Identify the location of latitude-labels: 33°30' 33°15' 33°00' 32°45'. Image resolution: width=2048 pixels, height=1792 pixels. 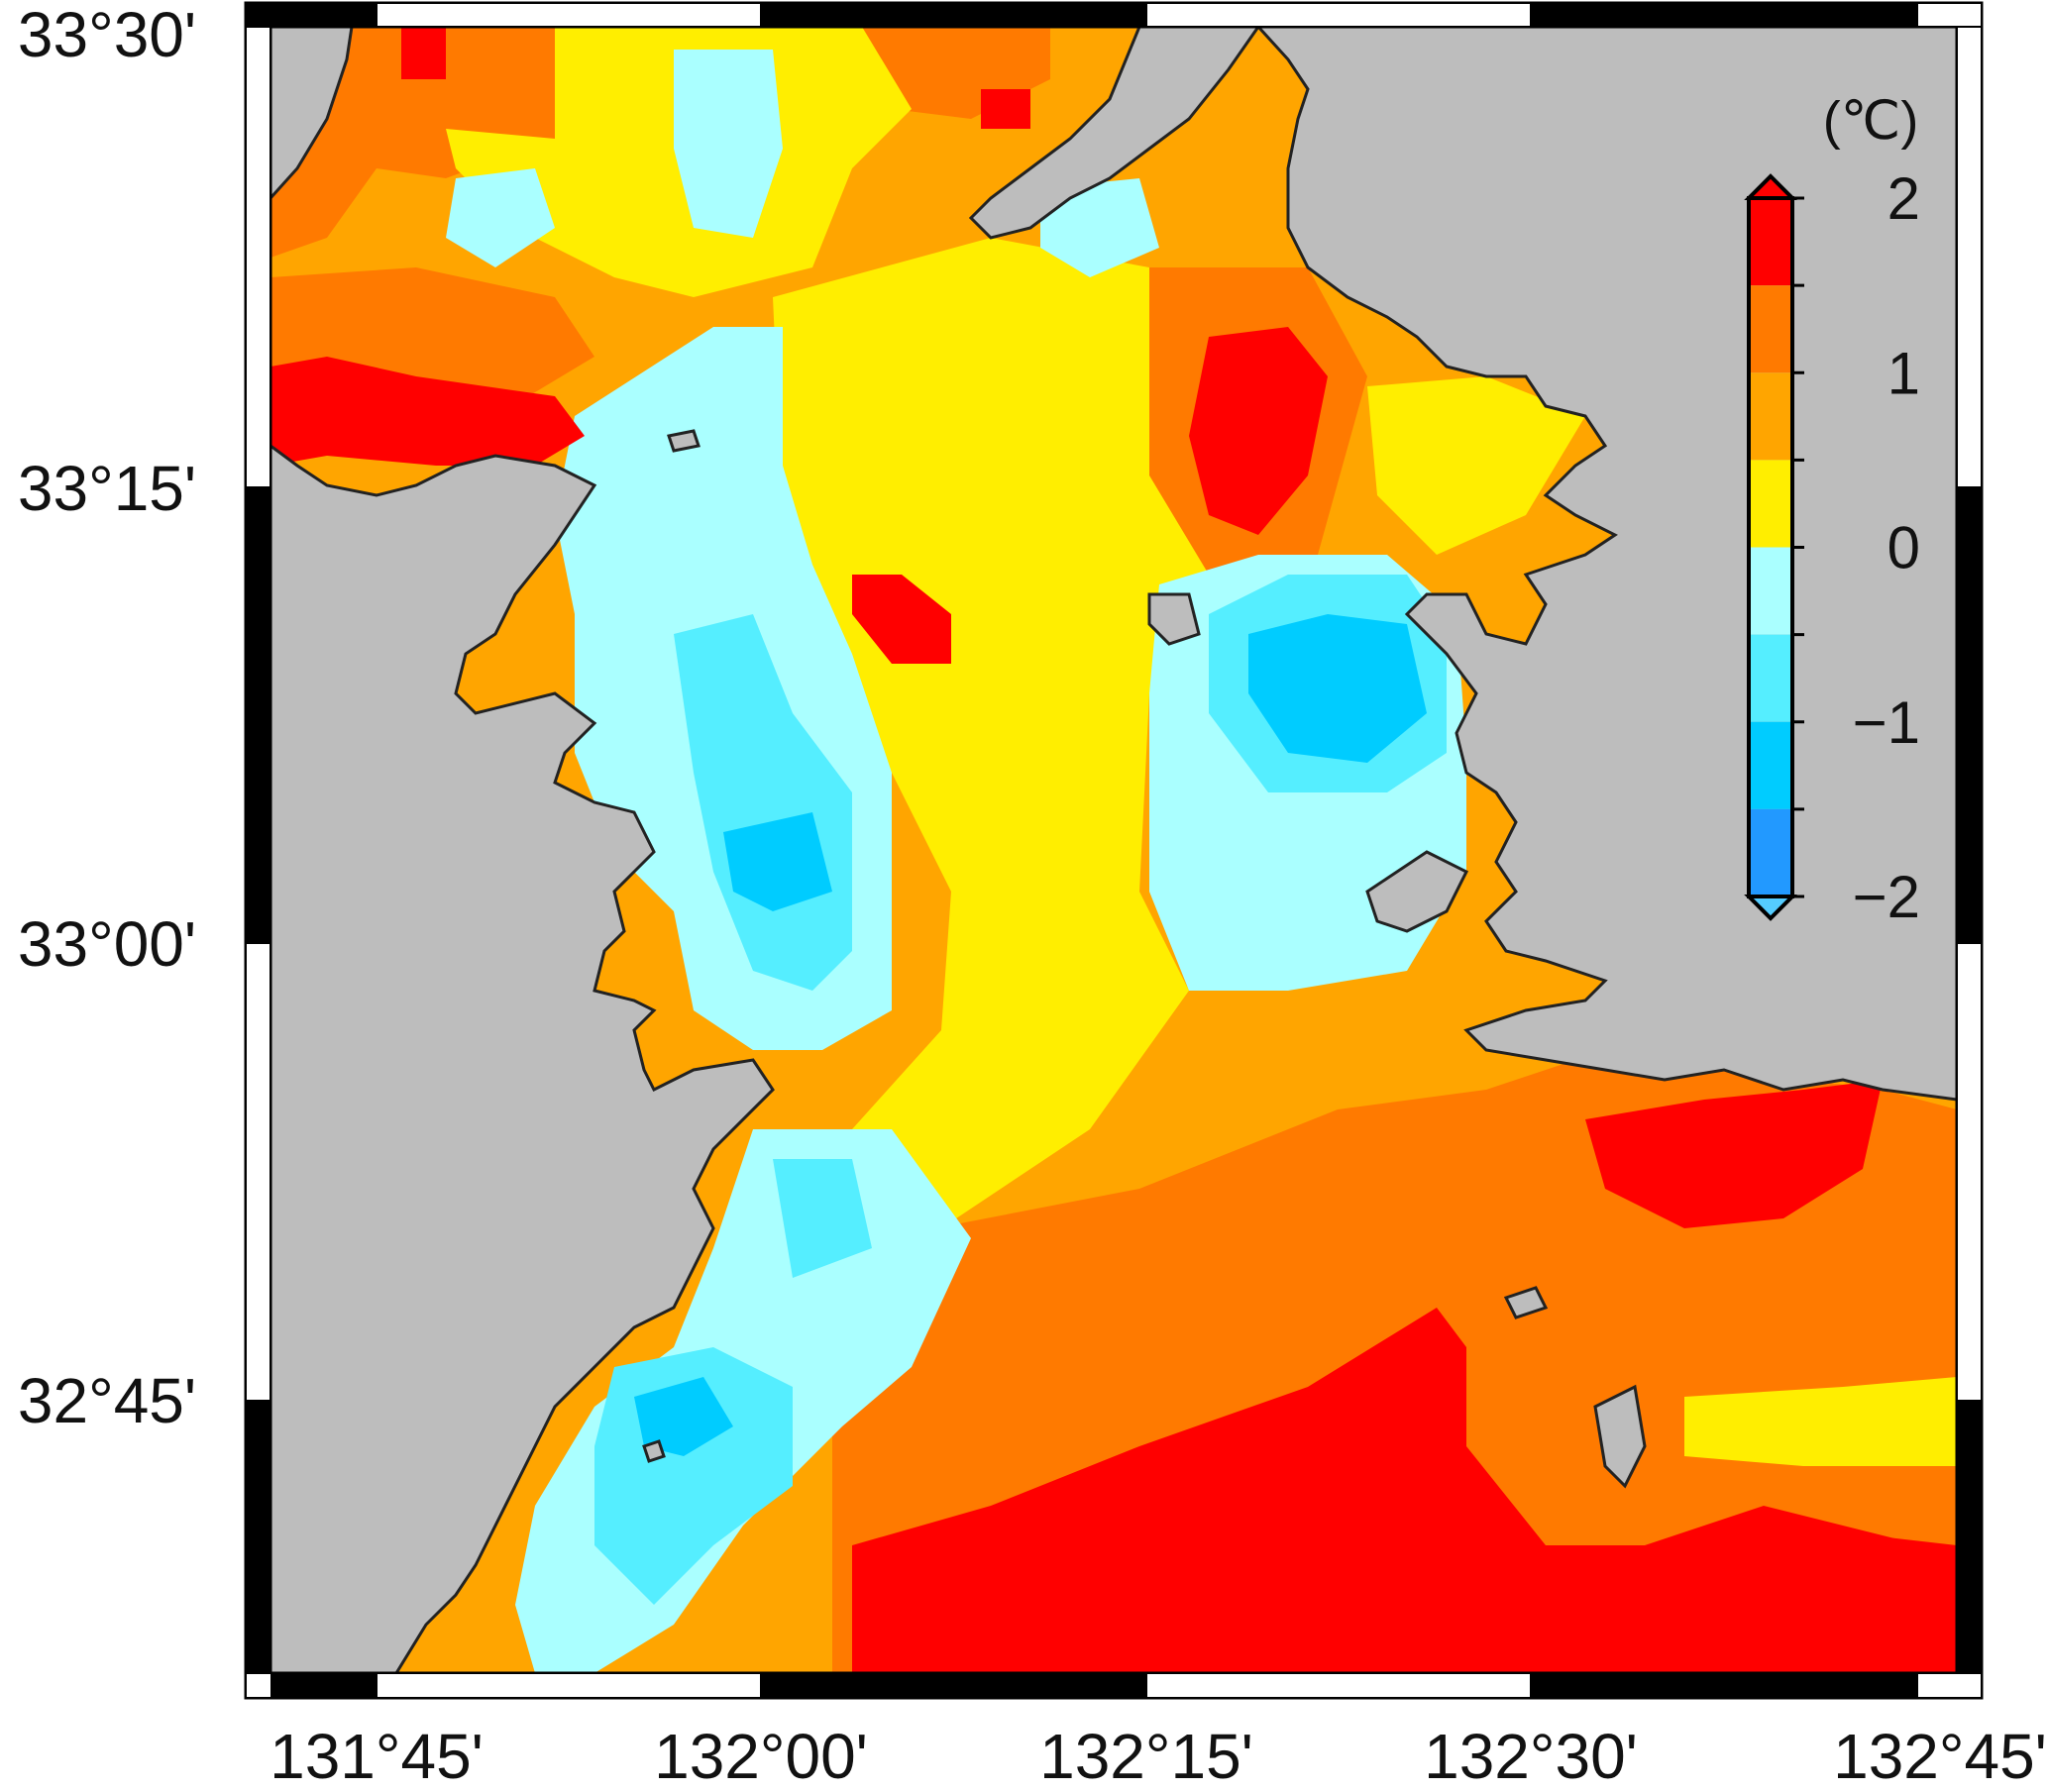
(107, 718).